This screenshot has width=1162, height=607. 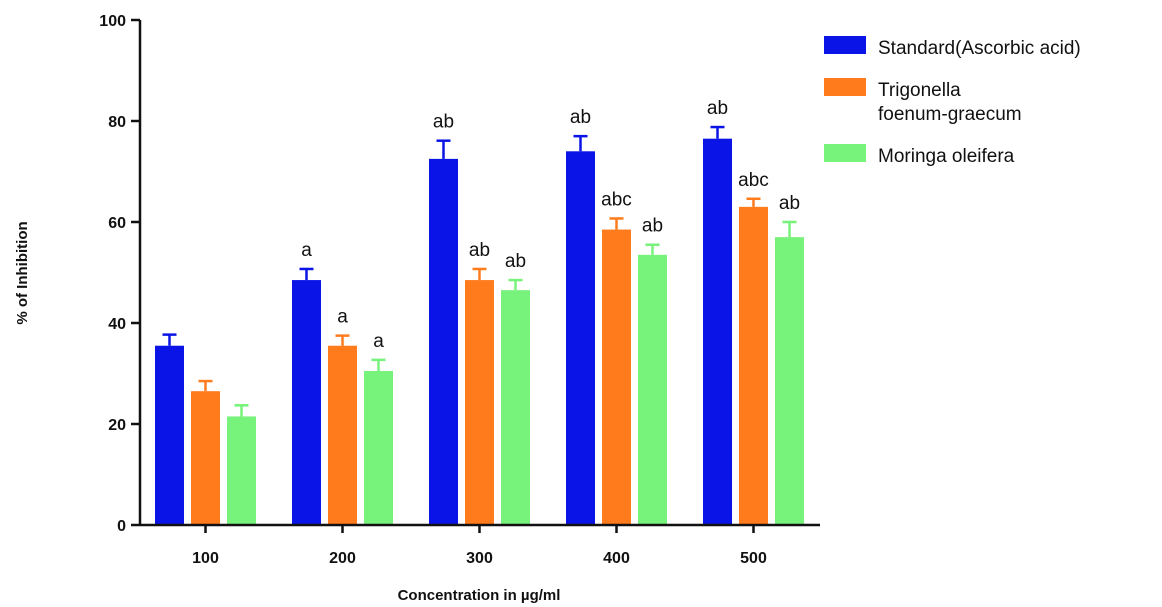 I want to click on x-tick-label: 100, so click(x=205, y=558).